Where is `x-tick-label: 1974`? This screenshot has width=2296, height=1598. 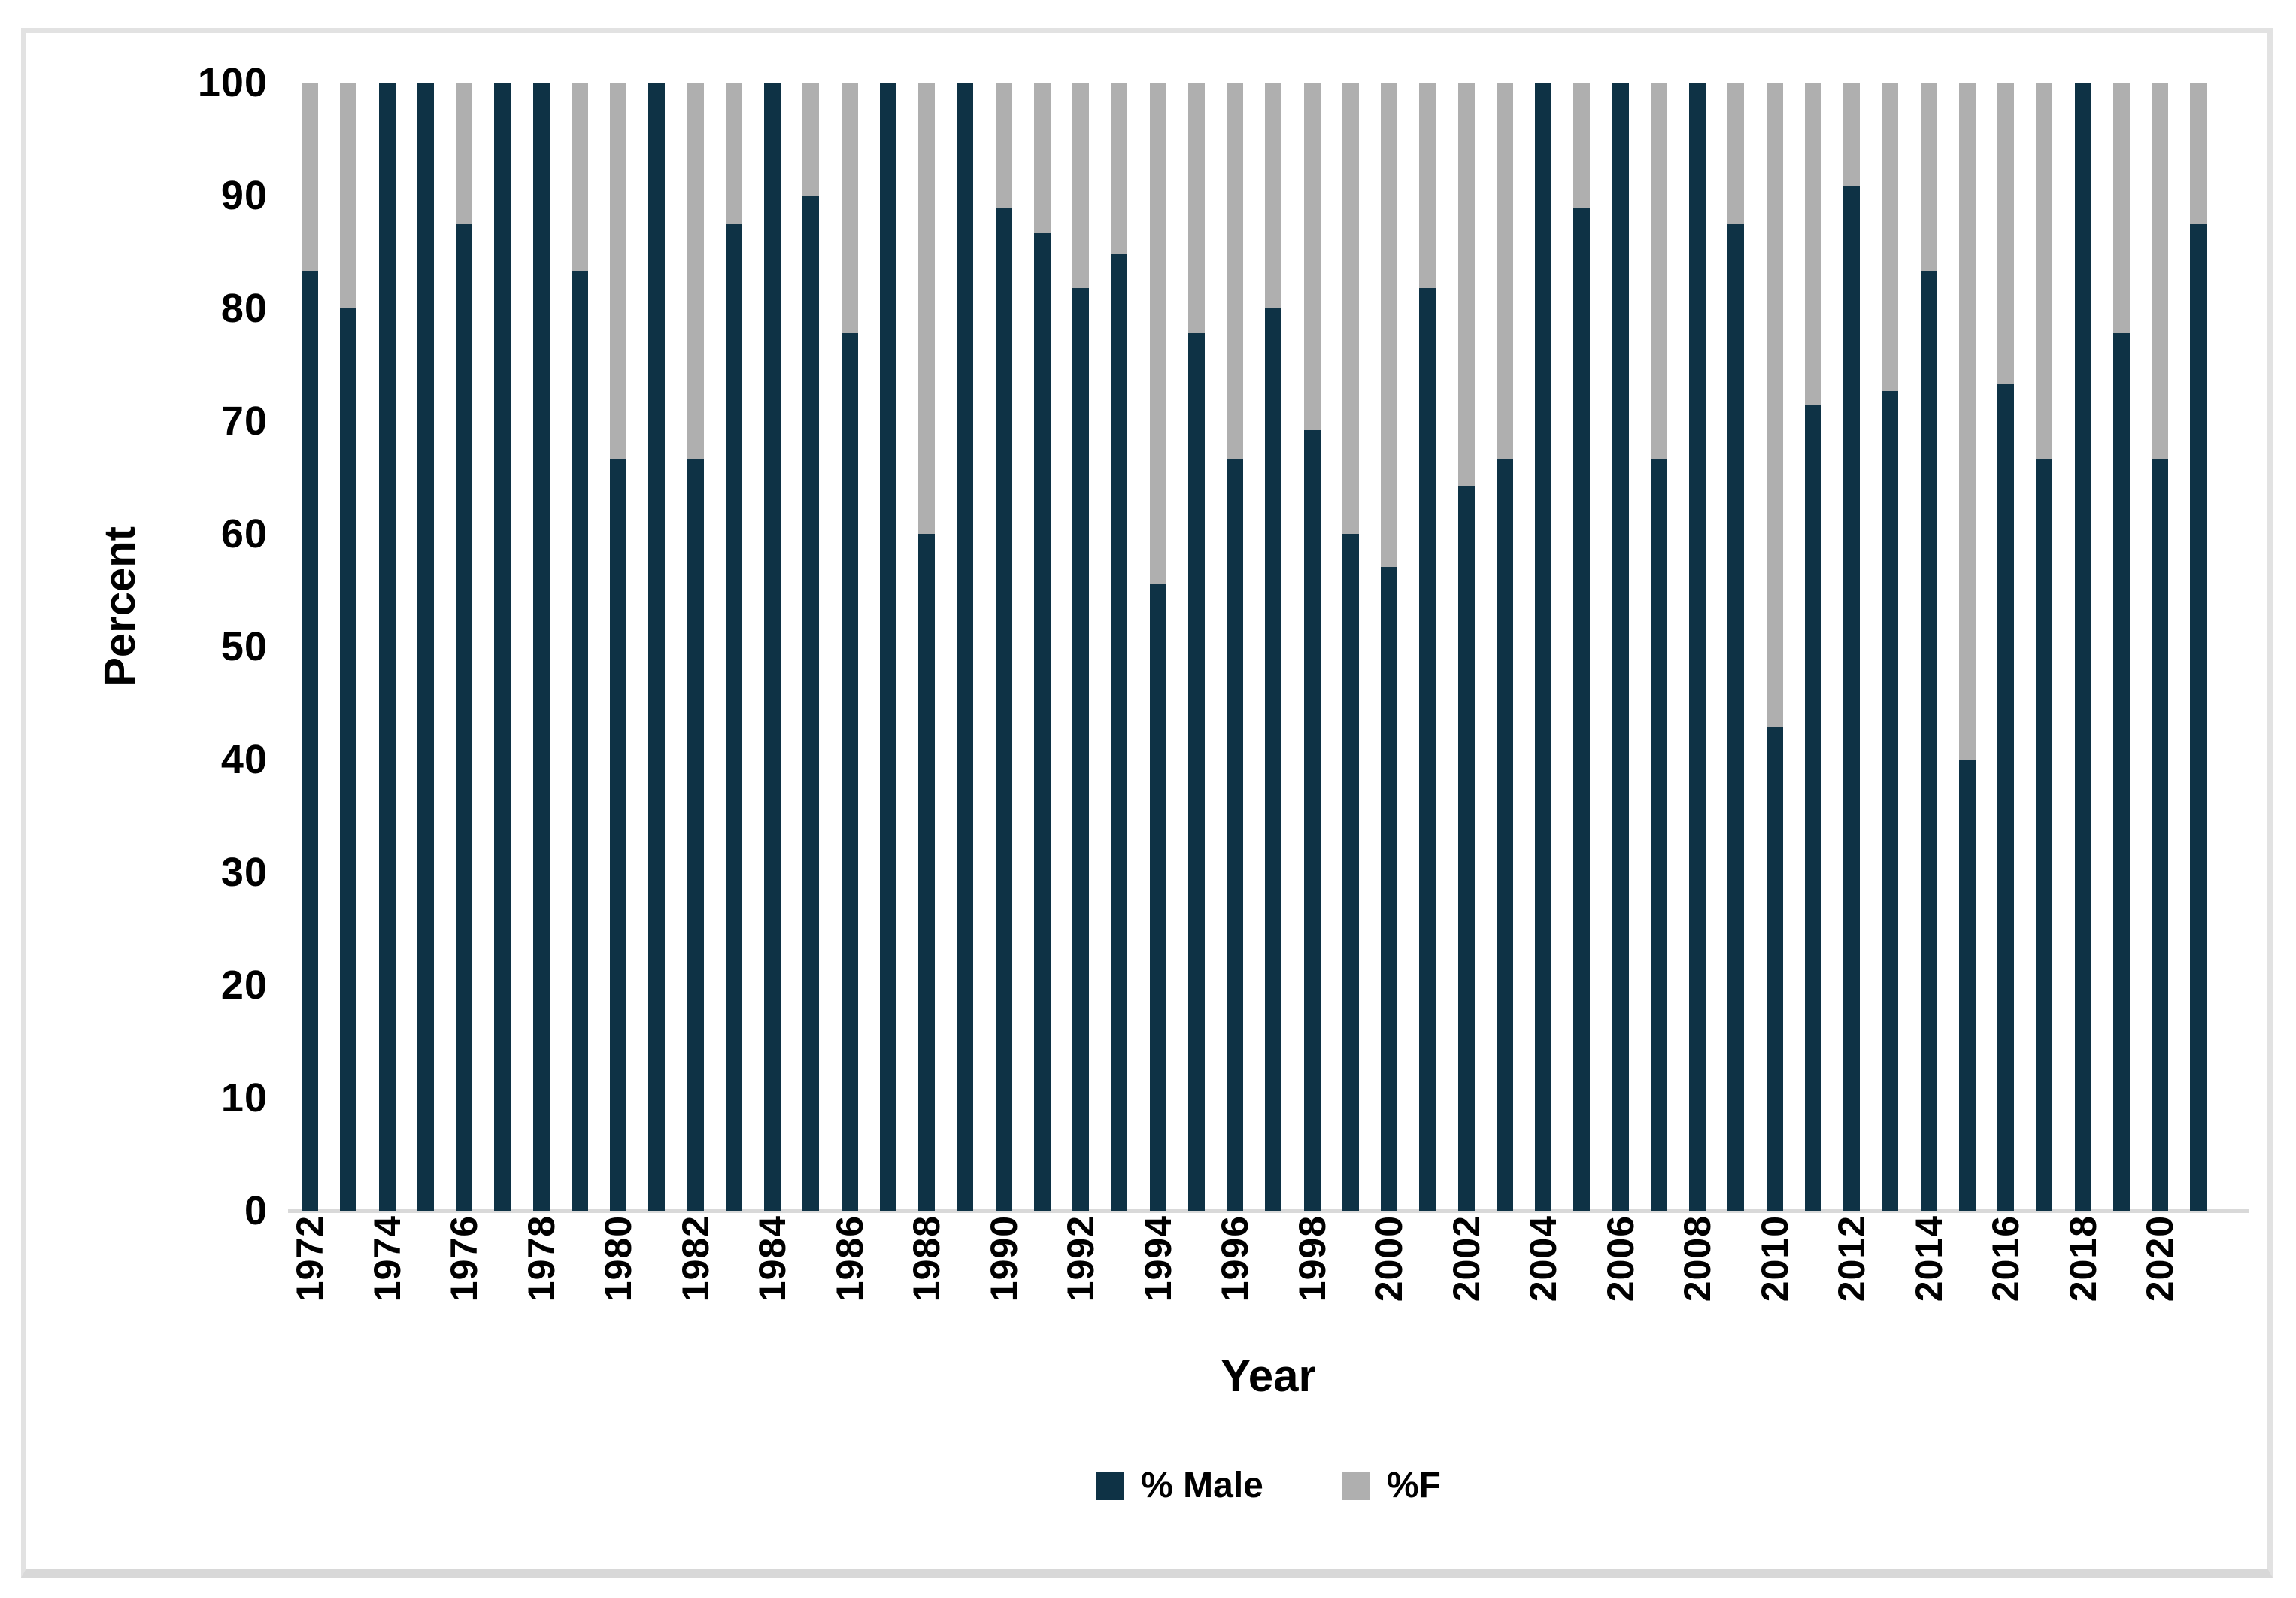
x-tick-label: 1974 is located at coordinates (386, 1258).